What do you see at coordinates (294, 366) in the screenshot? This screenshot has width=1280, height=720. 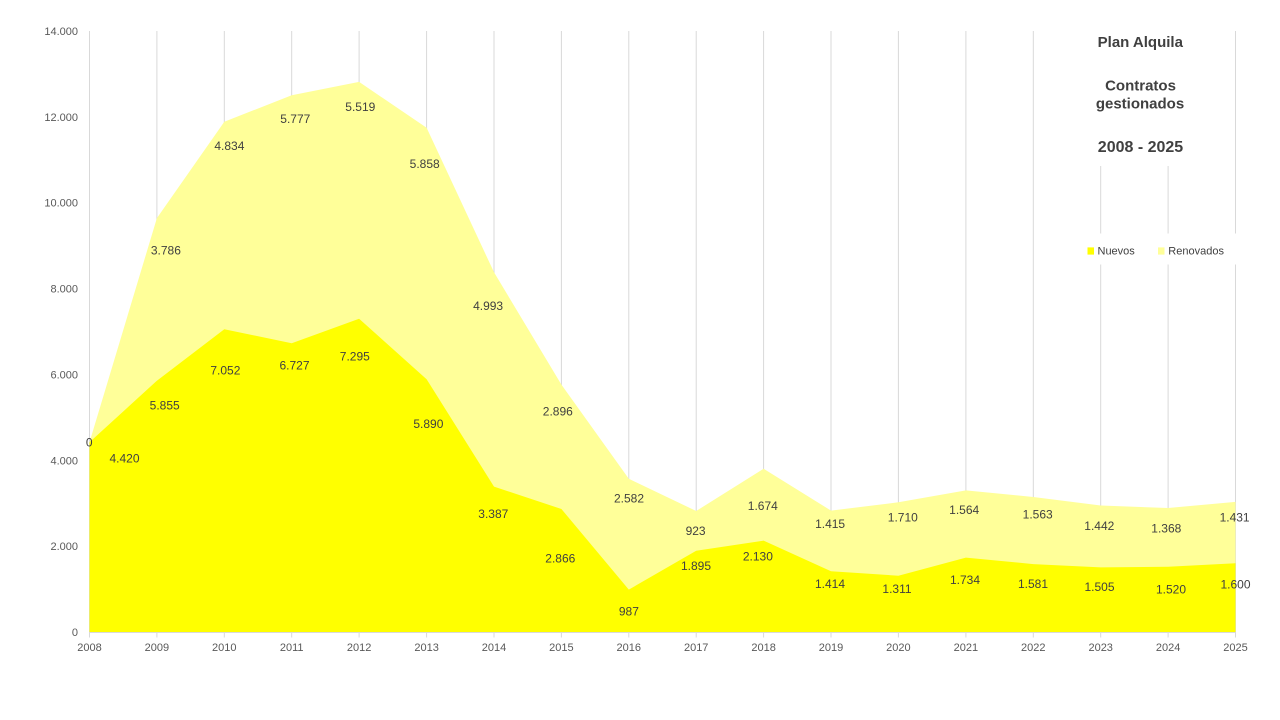 I see `svg-text: 6.727` at bounding box center [294, 366].